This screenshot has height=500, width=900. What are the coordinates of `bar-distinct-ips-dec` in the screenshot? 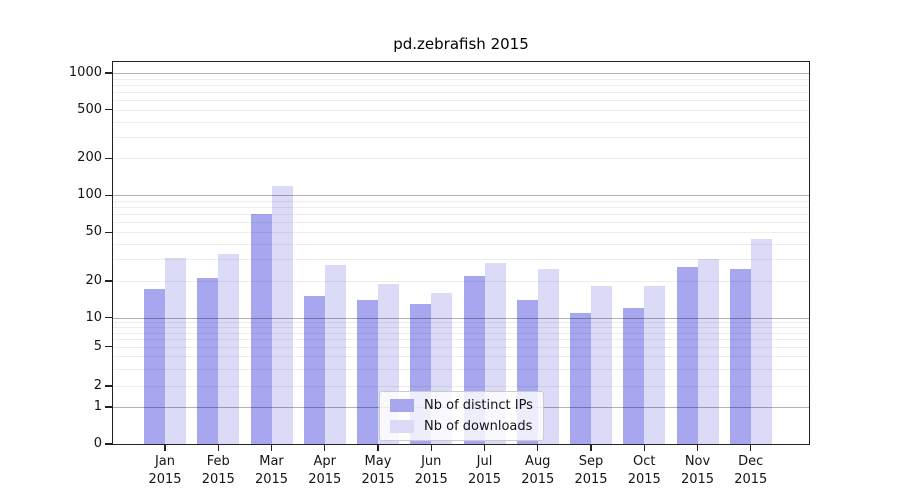 It's located at (740, 356).